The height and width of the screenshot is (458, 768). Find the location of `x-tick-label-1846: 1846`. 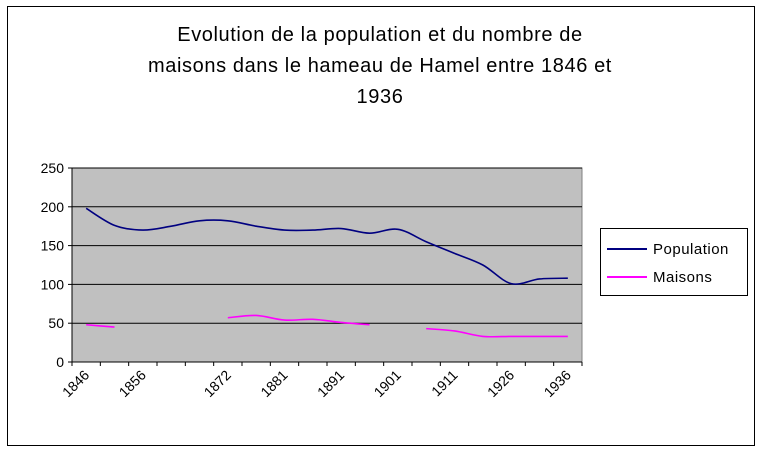

x-tick-label-1846: 1846 is located at coordinates (75, 383).